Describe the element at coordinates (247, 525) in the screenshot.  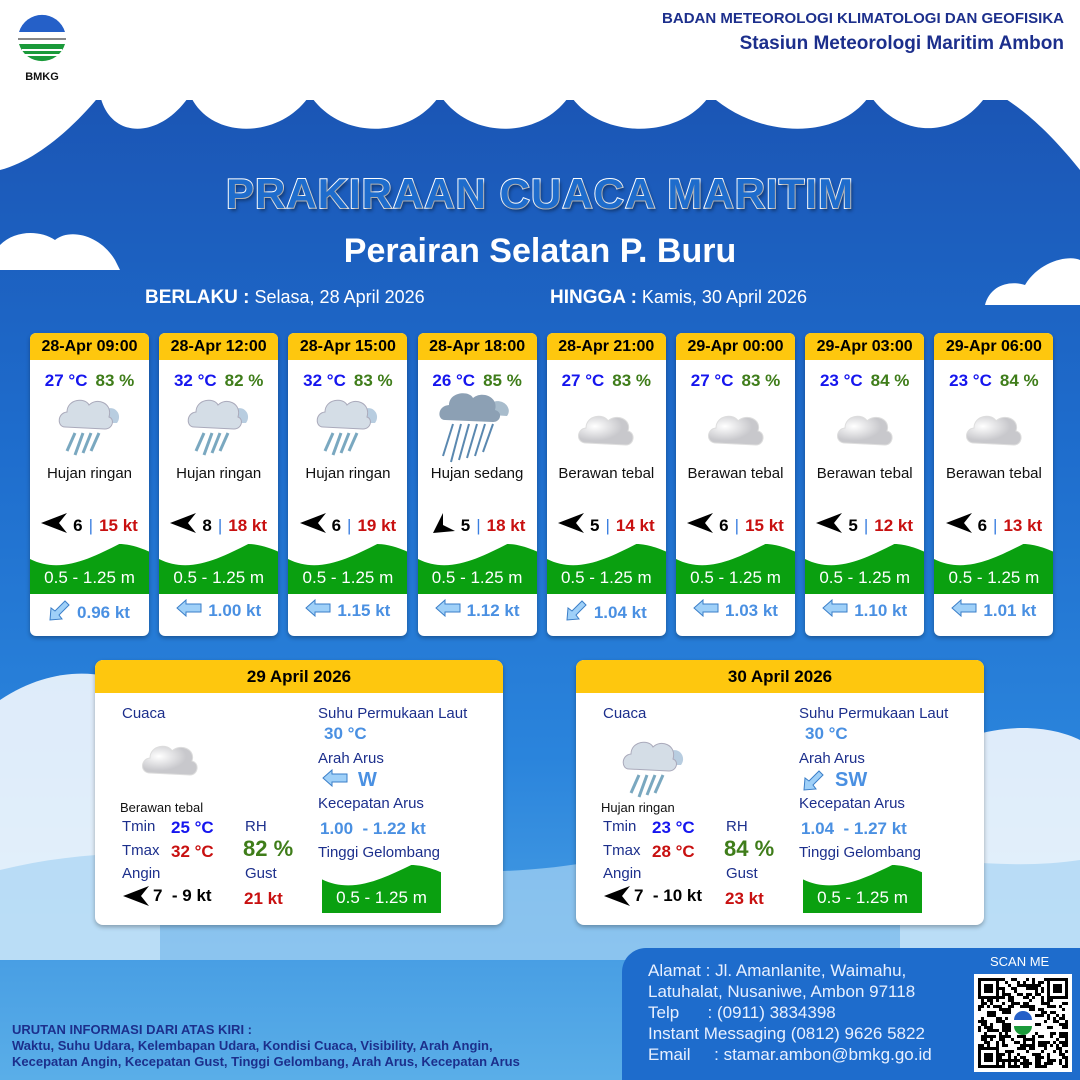
I see `gust-speed: 18 kt` at that location.